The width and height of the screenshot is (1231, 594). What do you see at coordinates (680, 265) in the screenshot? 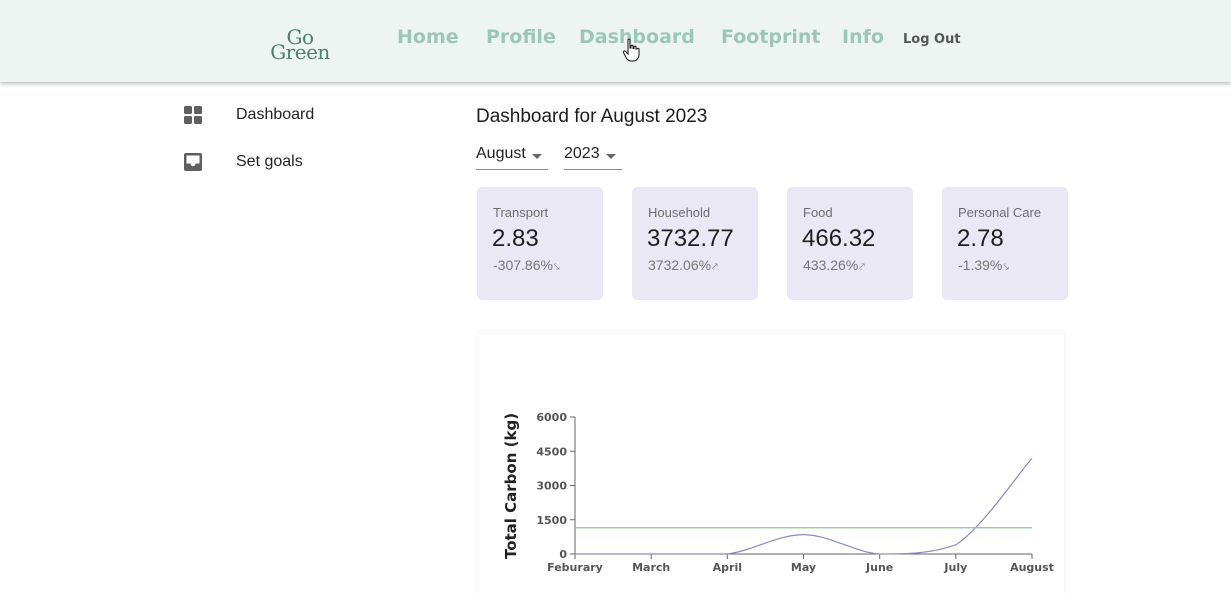
I see `card-change-text: 3732.06%` at bounding box center [680, 265].